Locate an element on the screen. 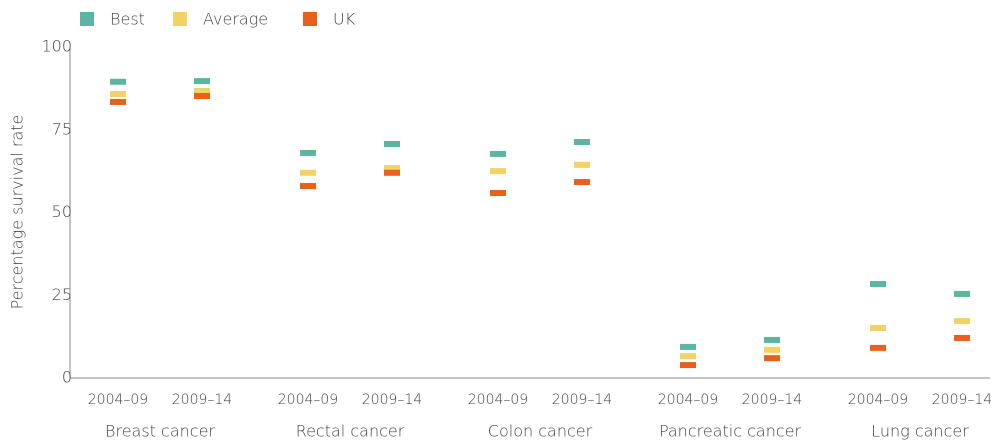 The height and width of the screenshot is (444, 994). y-axis-label: Percentage survival rate is located at coordinates (17, 212).